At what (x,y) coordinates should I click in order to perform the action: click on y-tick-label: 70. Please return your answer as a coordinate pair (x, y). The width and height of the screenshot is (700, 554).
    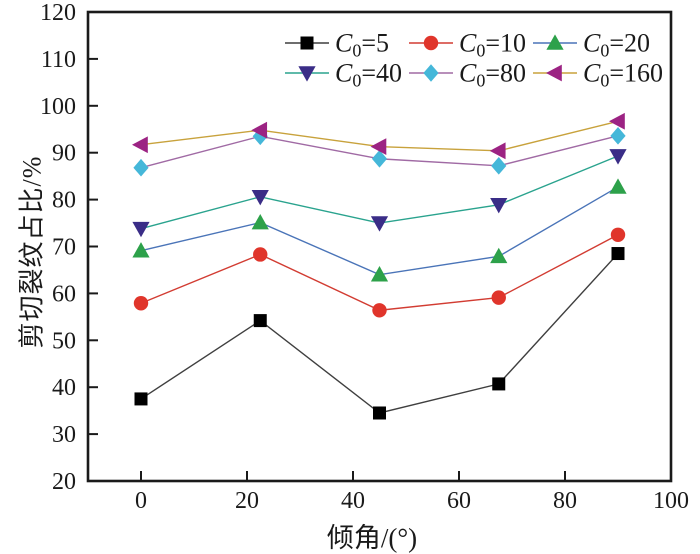
    Looking at the image, I should click on (64, 248).